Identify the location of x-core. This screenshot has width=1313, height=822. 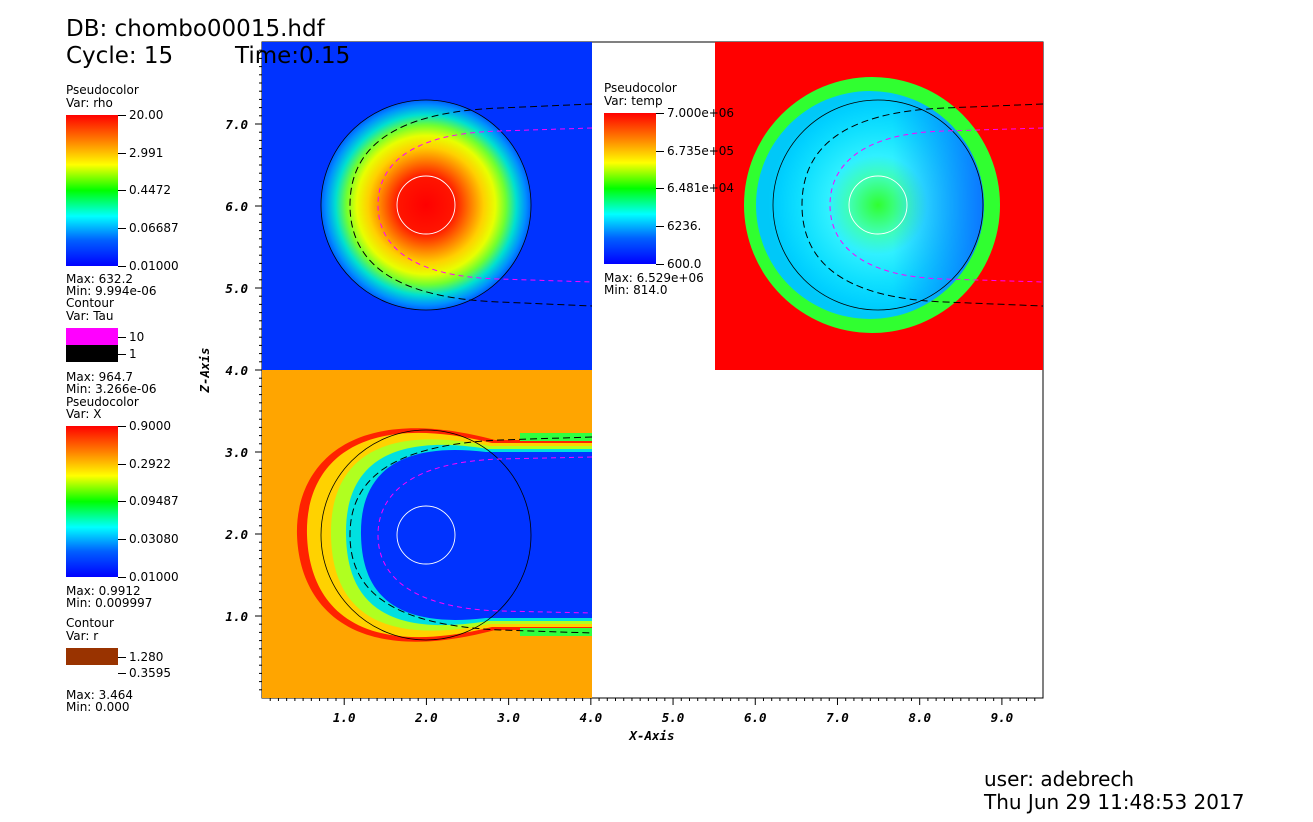
(476, 535).